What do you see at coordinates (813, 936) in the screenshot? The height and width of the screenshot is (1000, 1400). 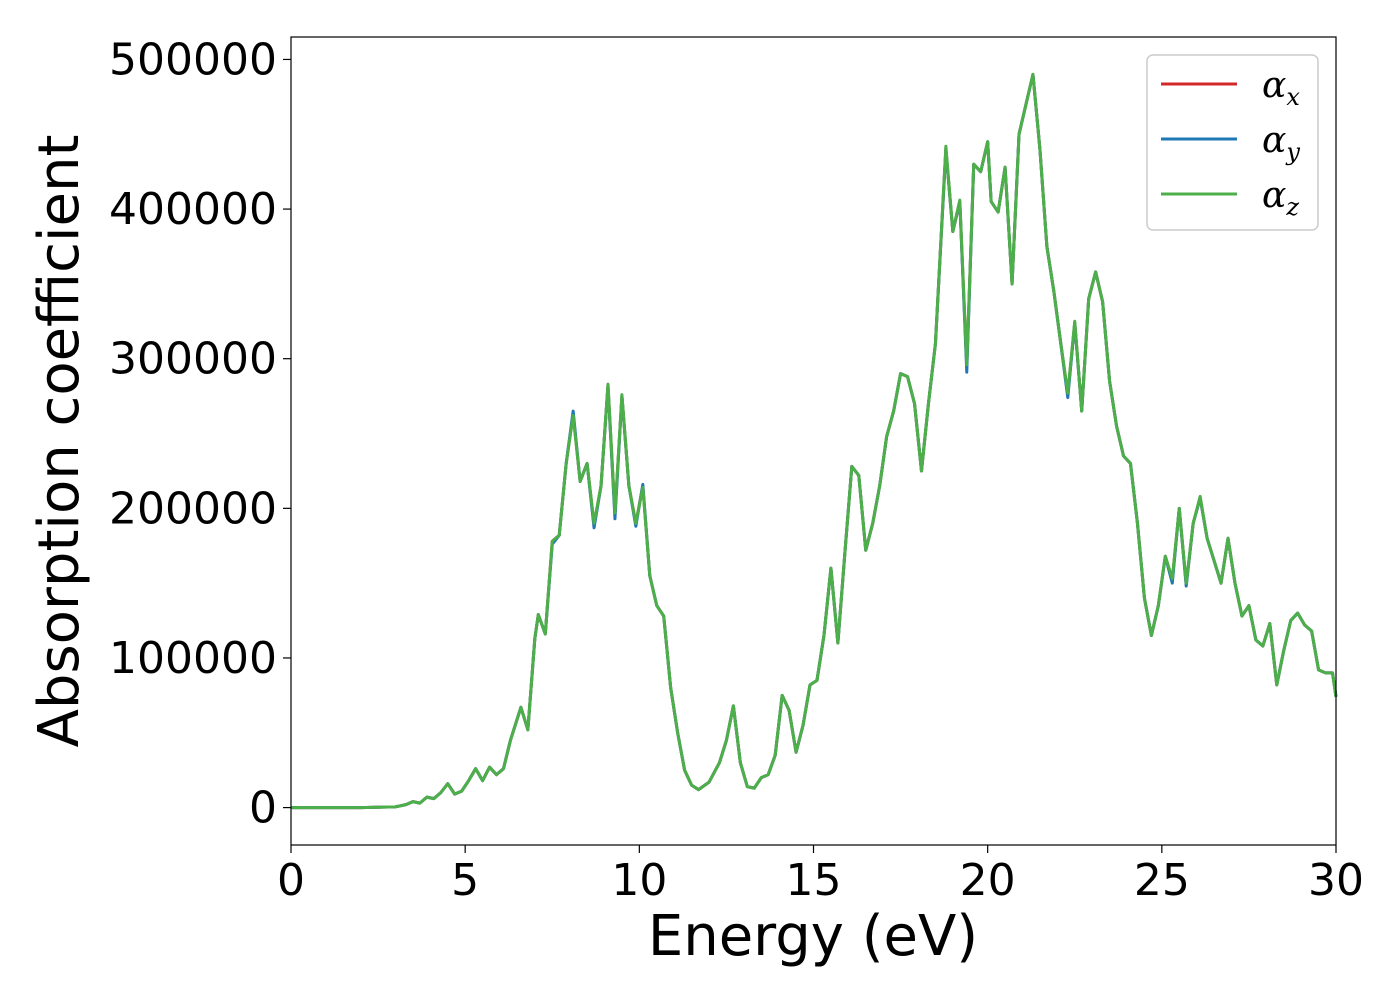 I see `x-axis-label: Energy (eV)` at bounding box center [813, 936].